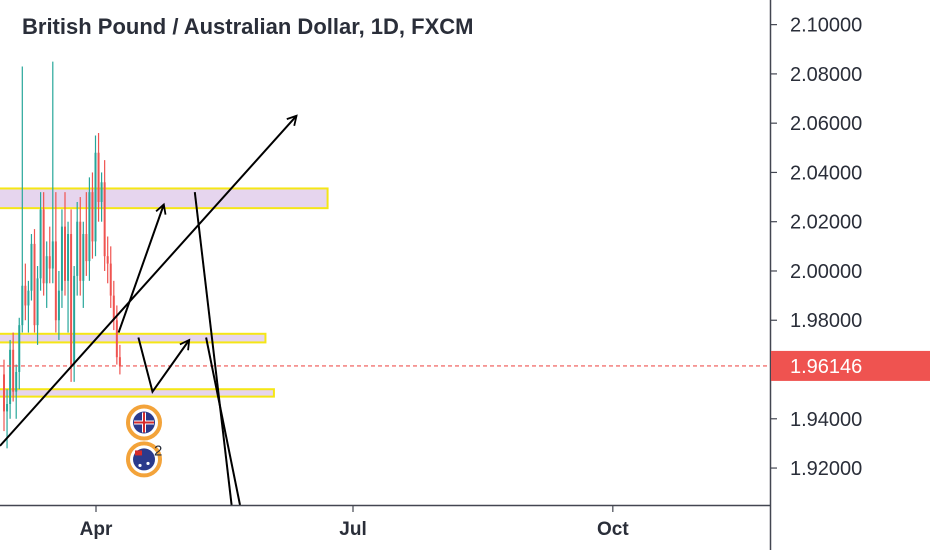 This screenshot has width=932, height=550. Describe the element at coordinates (826, 124) in the screenshot. I see `y-tick-label: 2.06000` at that location.